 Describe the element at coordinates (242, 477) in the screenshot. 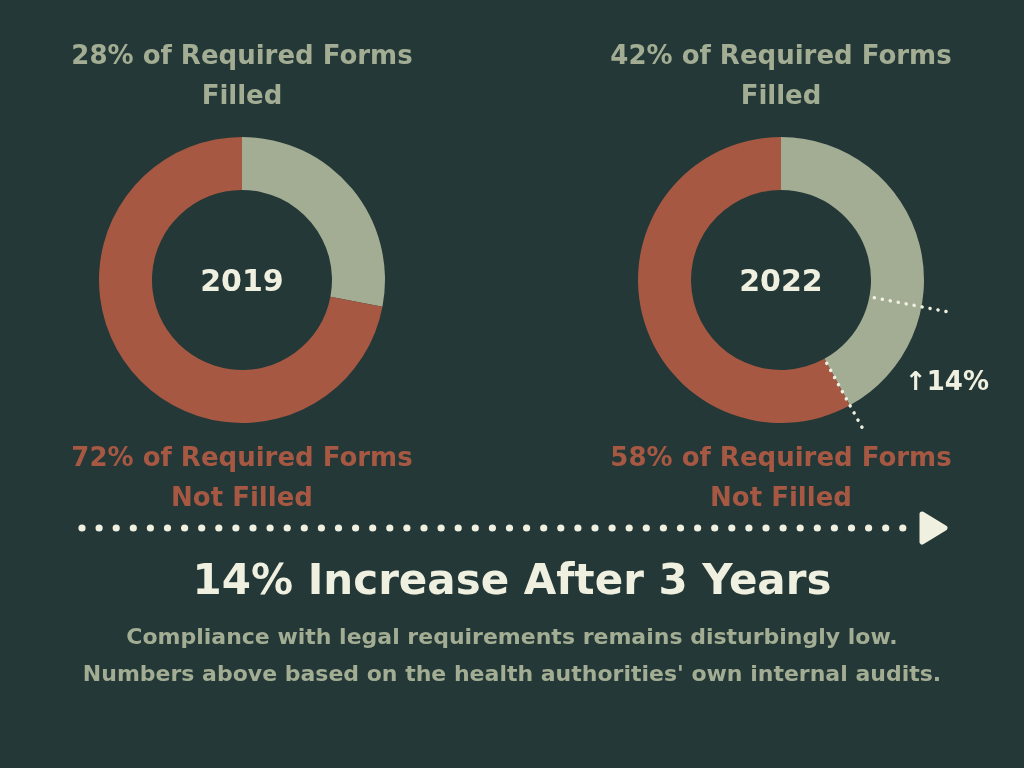

I see `slice-label: 72% of Required Forms Not Filled` at that location.